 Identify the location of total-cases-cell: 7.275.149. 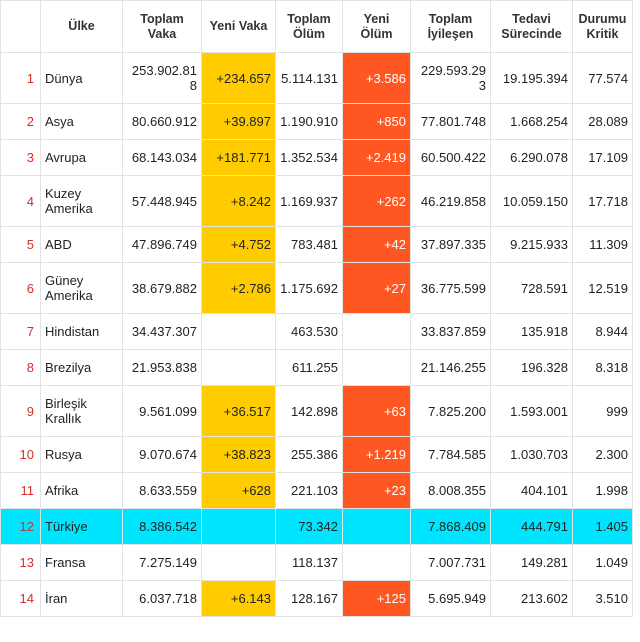
(162, 562).